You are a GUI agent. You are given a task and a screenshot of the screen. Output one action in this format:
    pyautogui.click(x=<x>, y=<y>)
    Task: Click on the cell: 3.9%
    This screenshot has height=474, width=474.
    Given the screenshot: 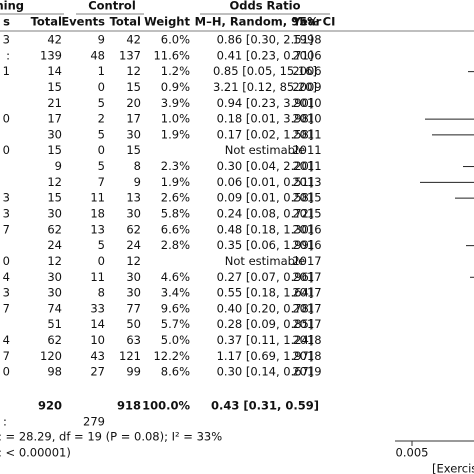 What is the action you would take?
    pyautogui.click(x=175, y=103)
    